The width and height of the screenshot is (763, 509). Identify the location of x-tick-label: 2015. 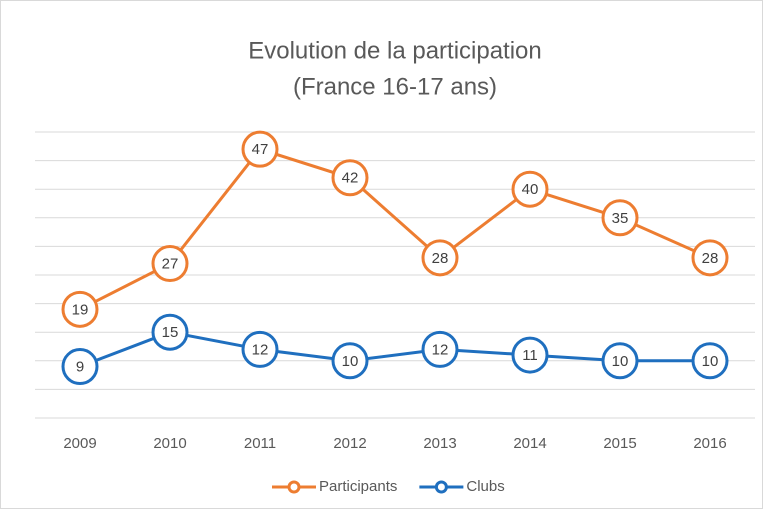
(619, 443).